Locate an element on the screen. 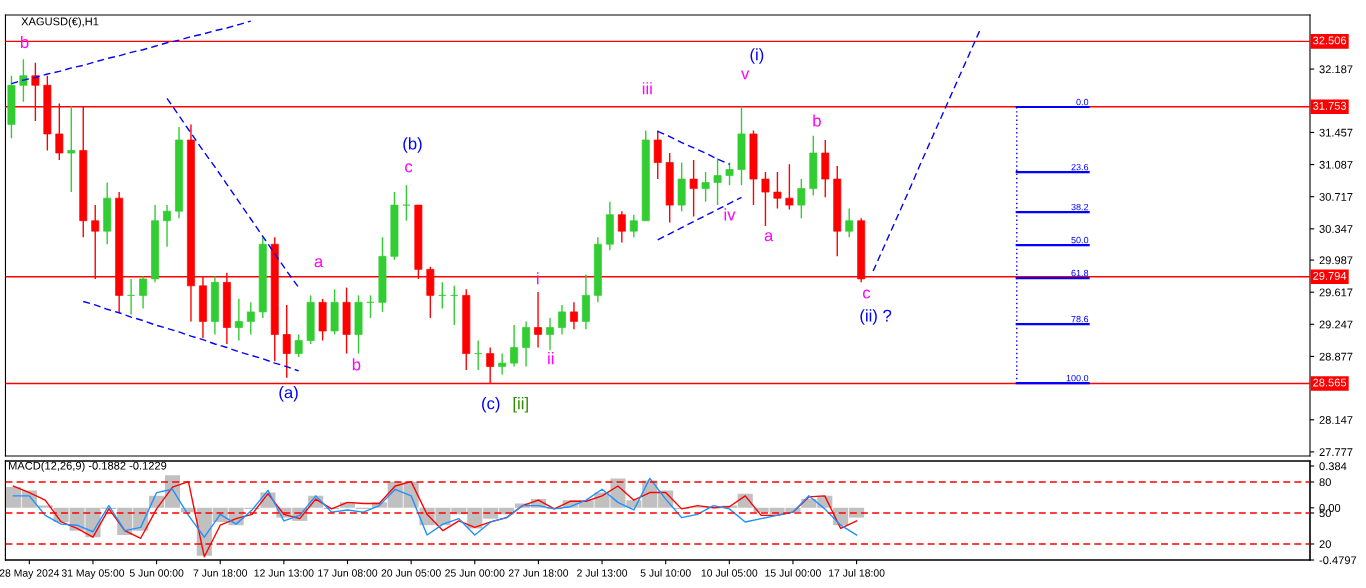  ref-line-label: 29.794 is located at coordinates (1330, 275).